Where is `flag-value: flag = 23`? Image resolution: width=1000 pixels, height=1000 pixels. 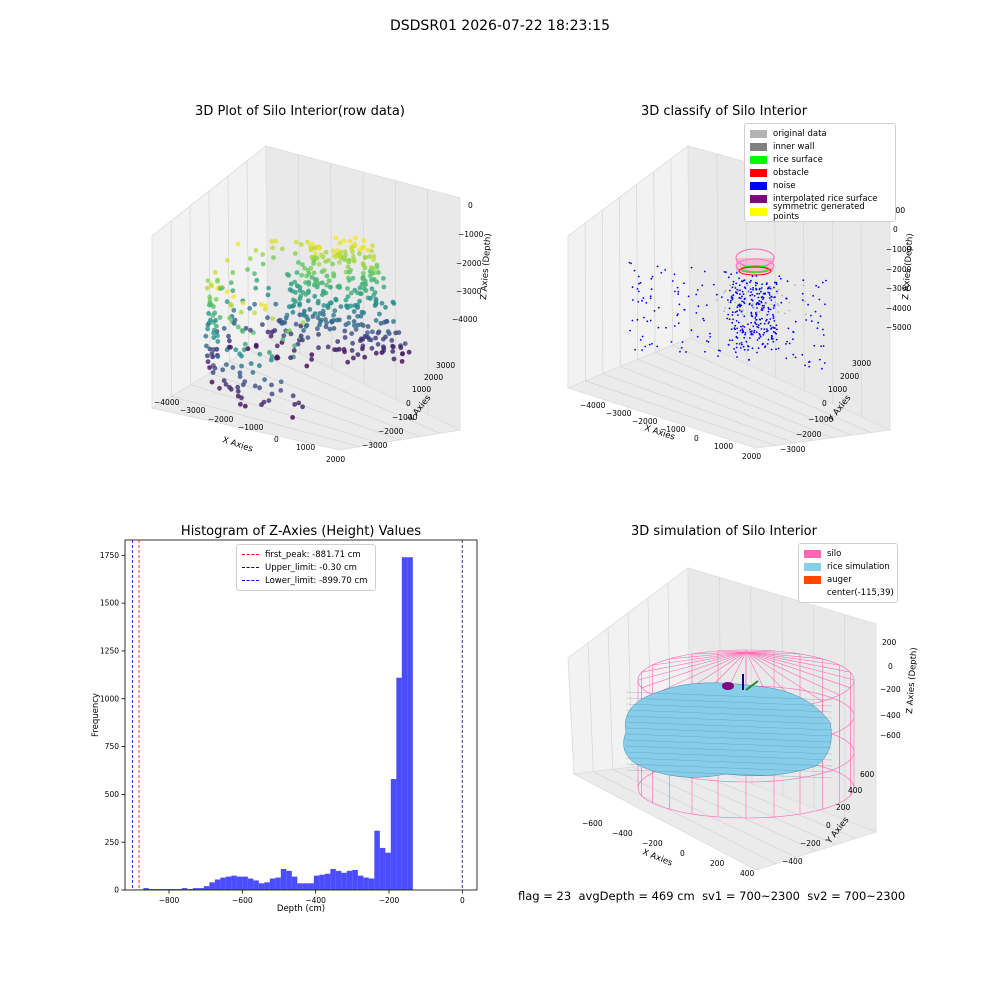 flag-value: flag = 23 is located at coordinates (545, 896).